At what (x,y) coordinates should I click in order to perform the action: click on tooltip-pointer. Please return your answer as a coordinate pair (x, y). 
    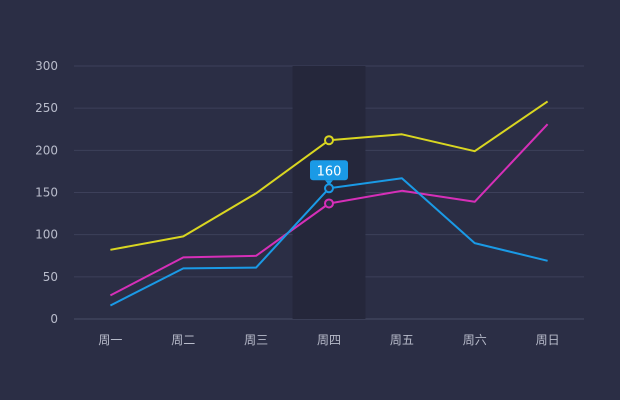
    Looking at the image, I should click on (329, 183).